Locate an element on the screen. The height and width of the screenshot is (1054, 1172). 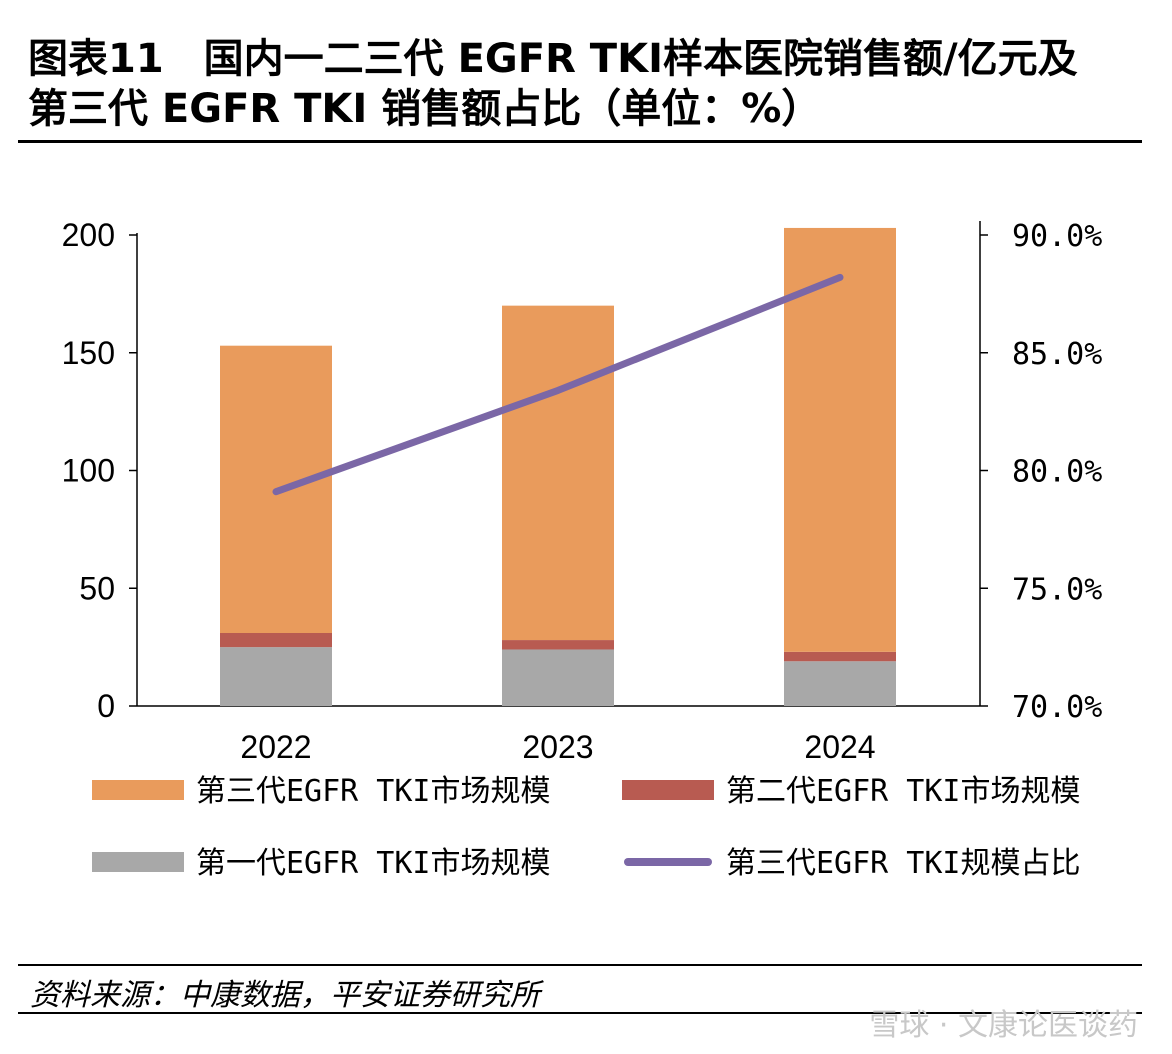
legend-label-first-gen: 第一代EGFR TKI市场规模 is located at coordinates (373, 863).